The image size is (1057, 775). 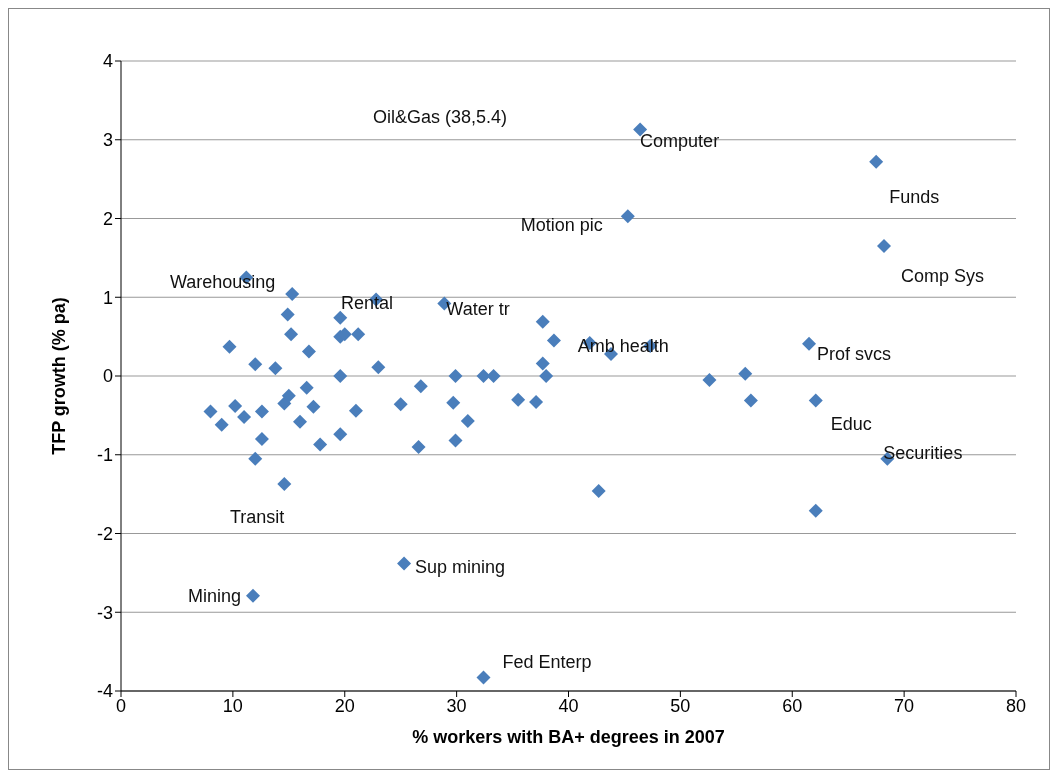 I want to click on annotation: Sup mining, so click(x=460, y=567).